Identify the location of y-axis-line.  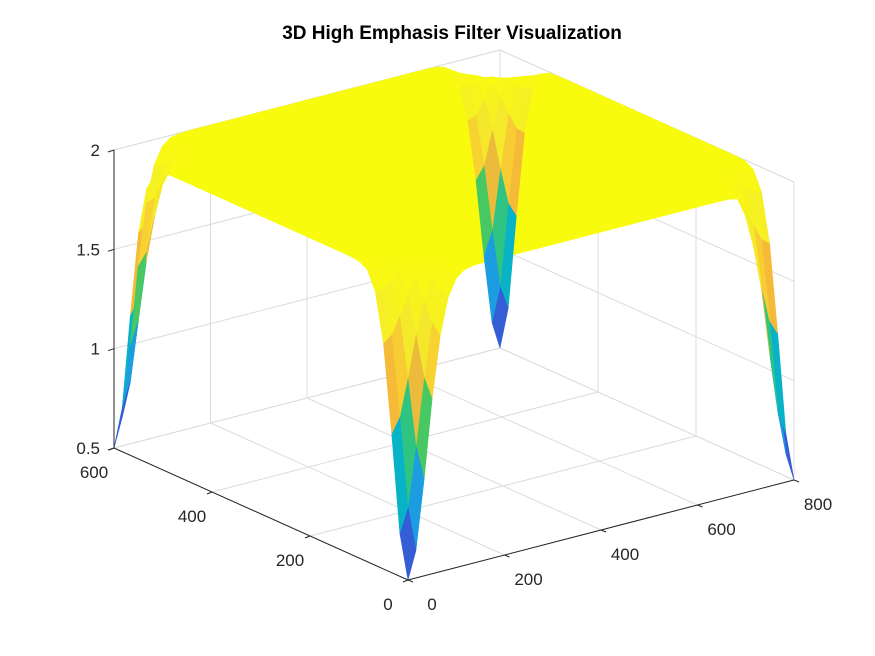
(261, 514).